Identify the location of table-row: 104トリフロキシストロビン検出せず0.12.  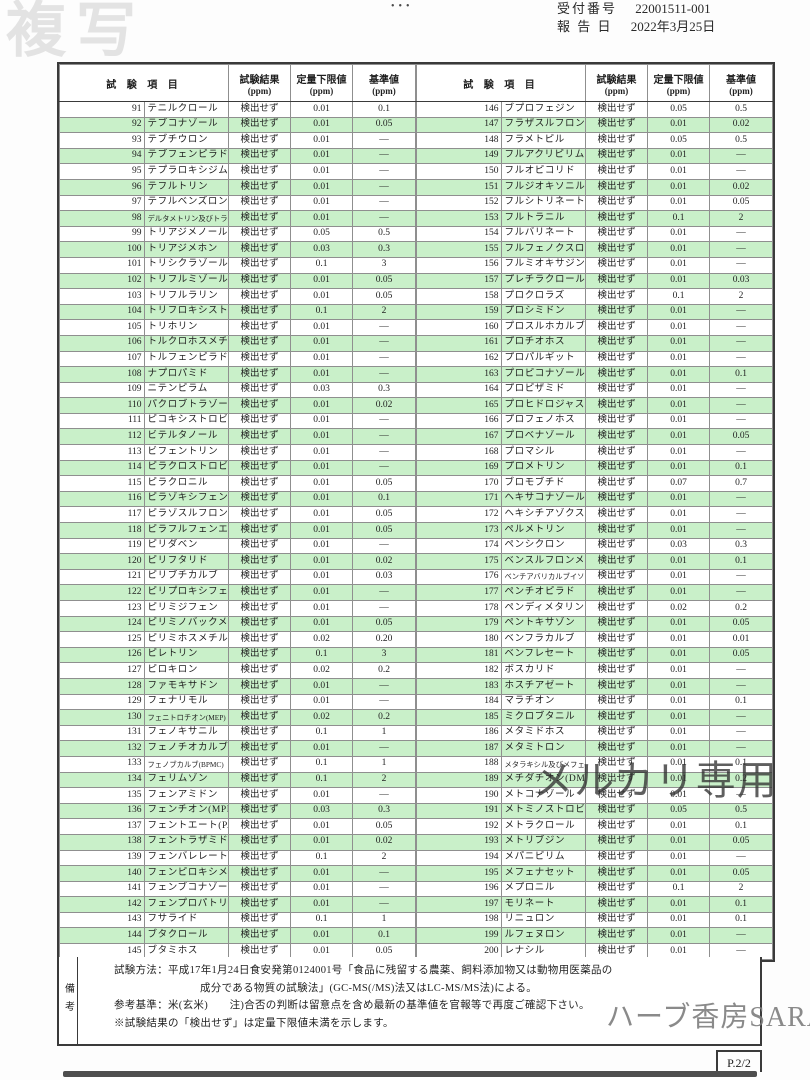
(237, 312).